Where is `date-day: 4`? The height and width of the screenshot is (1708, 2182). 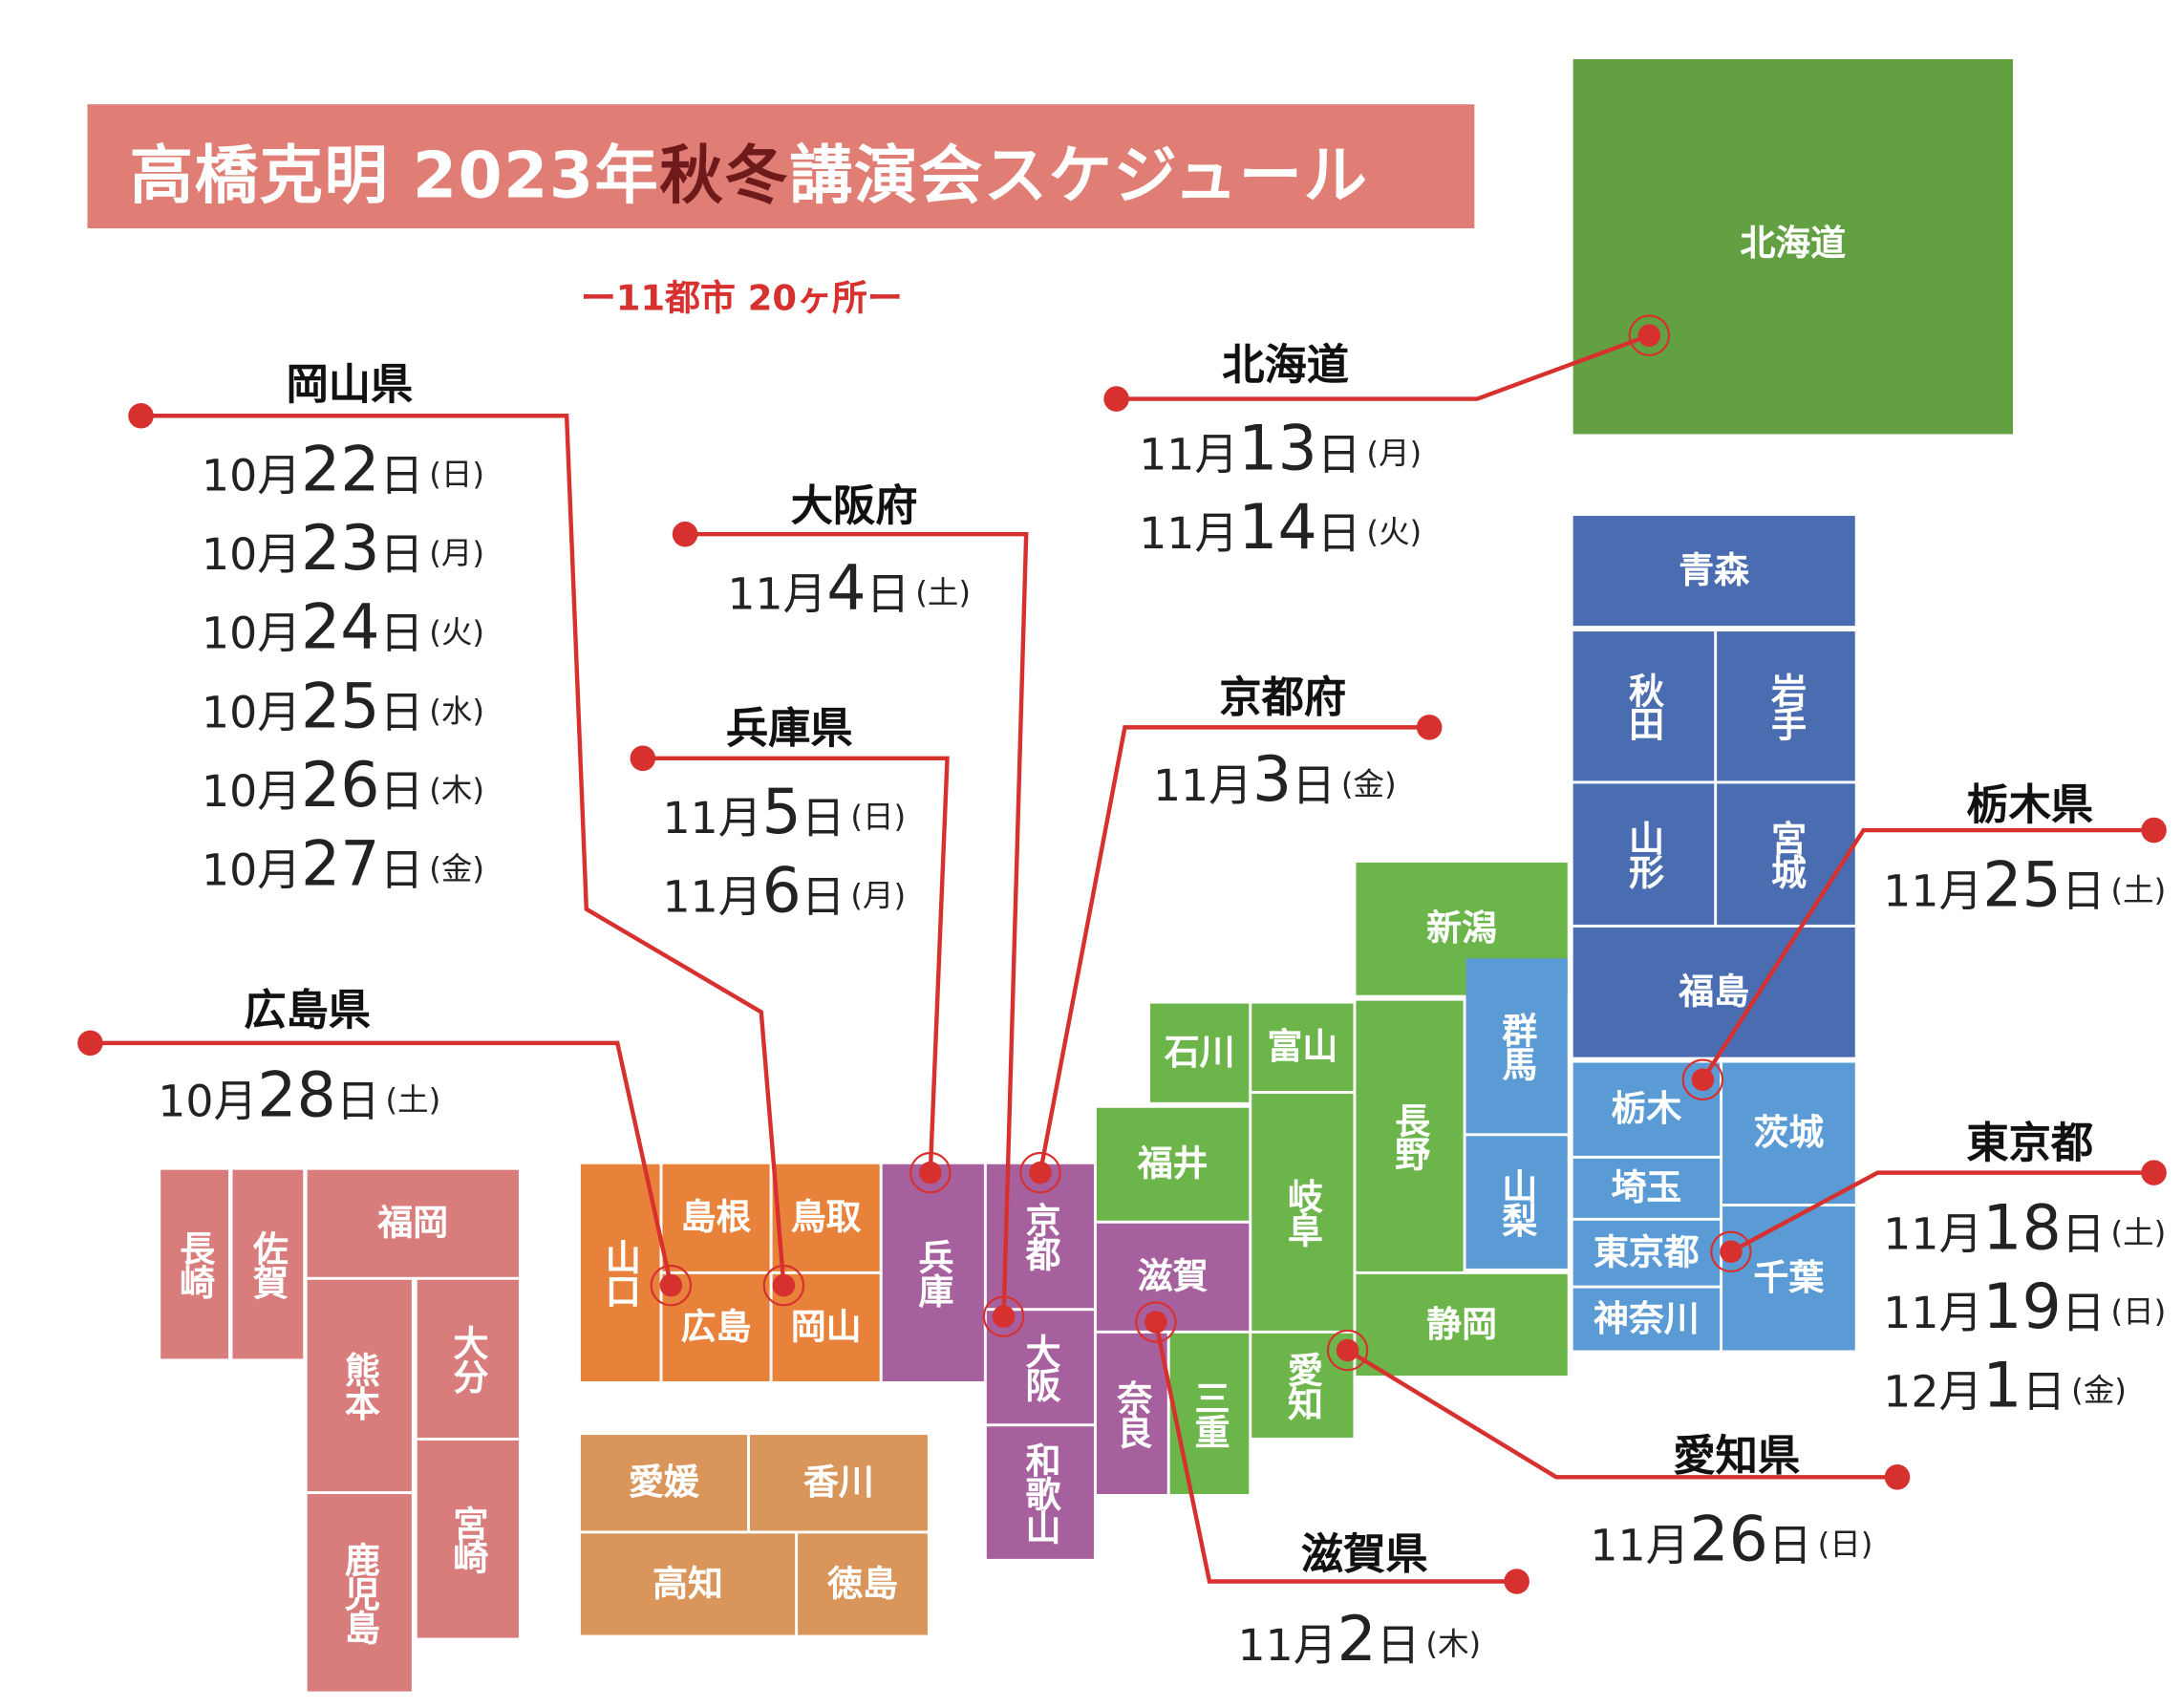 date-day: 4 is located at coordinates (846, 588).